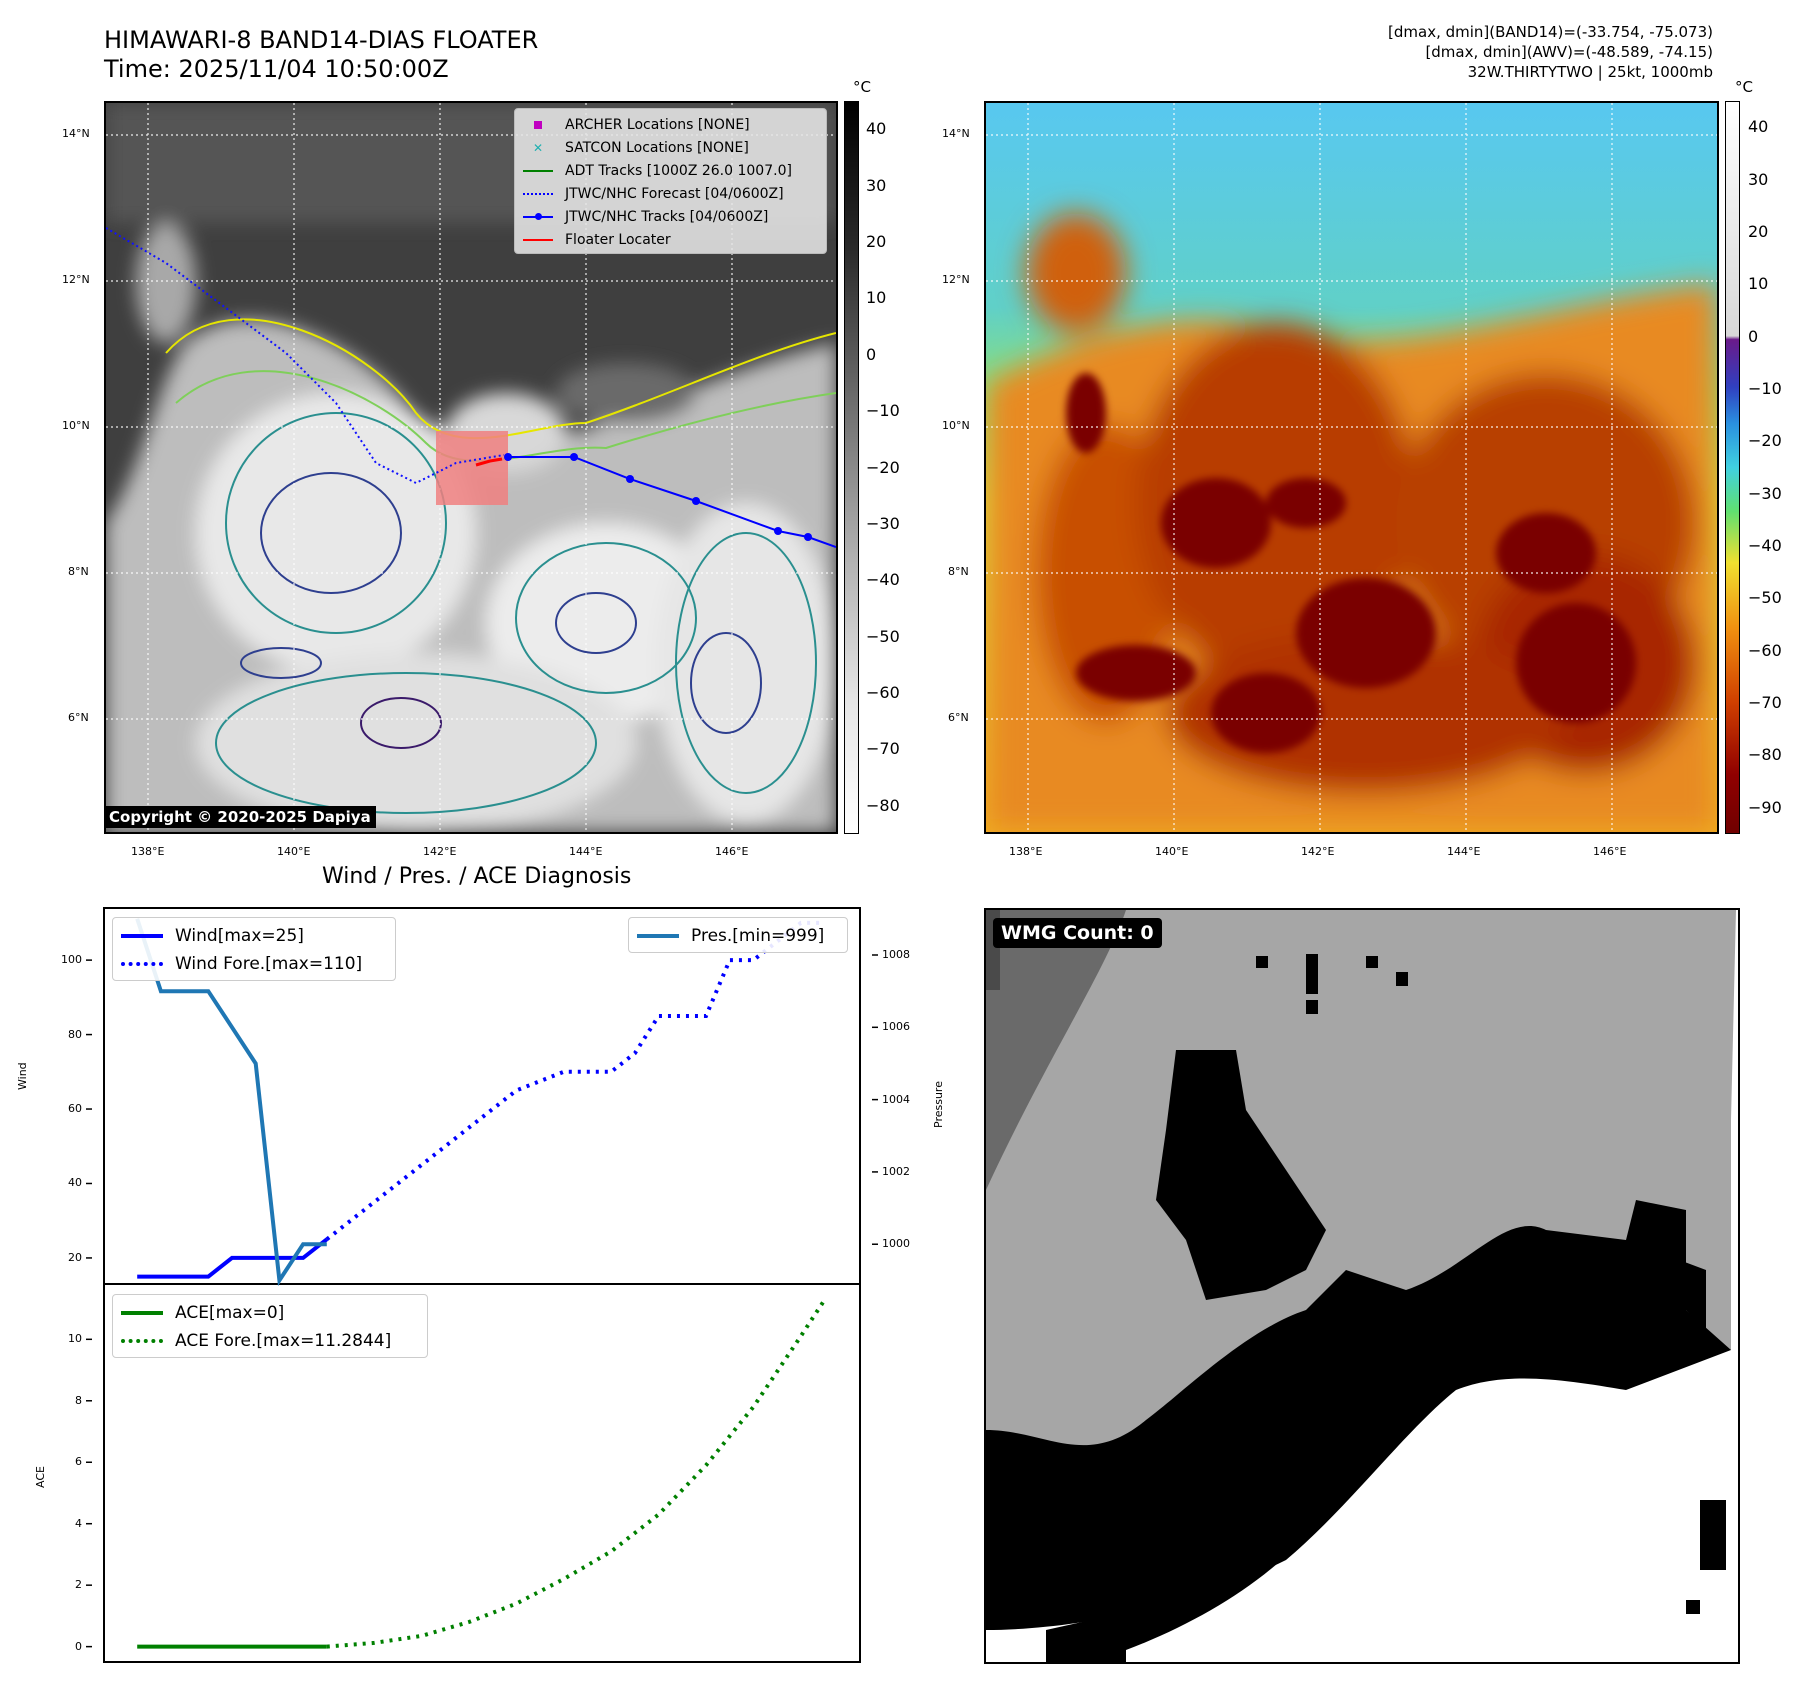 This screenshot has height=1690, width=1797. Describe the element at coordinates (75, 1257) in the screenshot. I see `wind-tick: 20` at that location.